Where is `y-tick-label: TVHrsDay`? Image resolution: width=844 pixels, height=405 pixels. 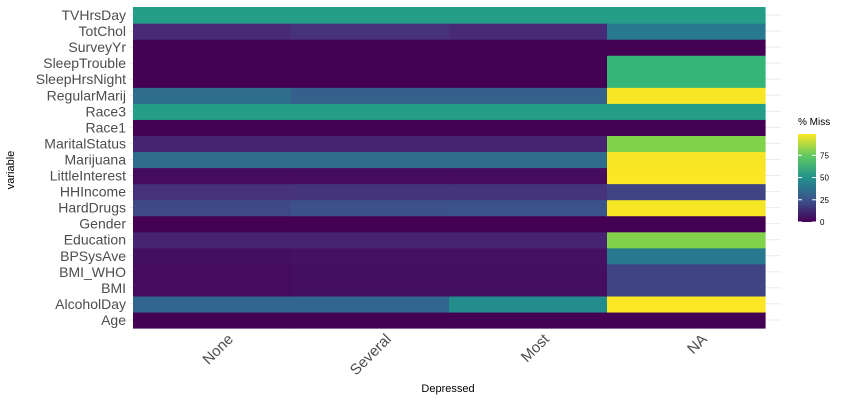 y-tick-label: TVHrsDay is located at coordinates (93, 15).